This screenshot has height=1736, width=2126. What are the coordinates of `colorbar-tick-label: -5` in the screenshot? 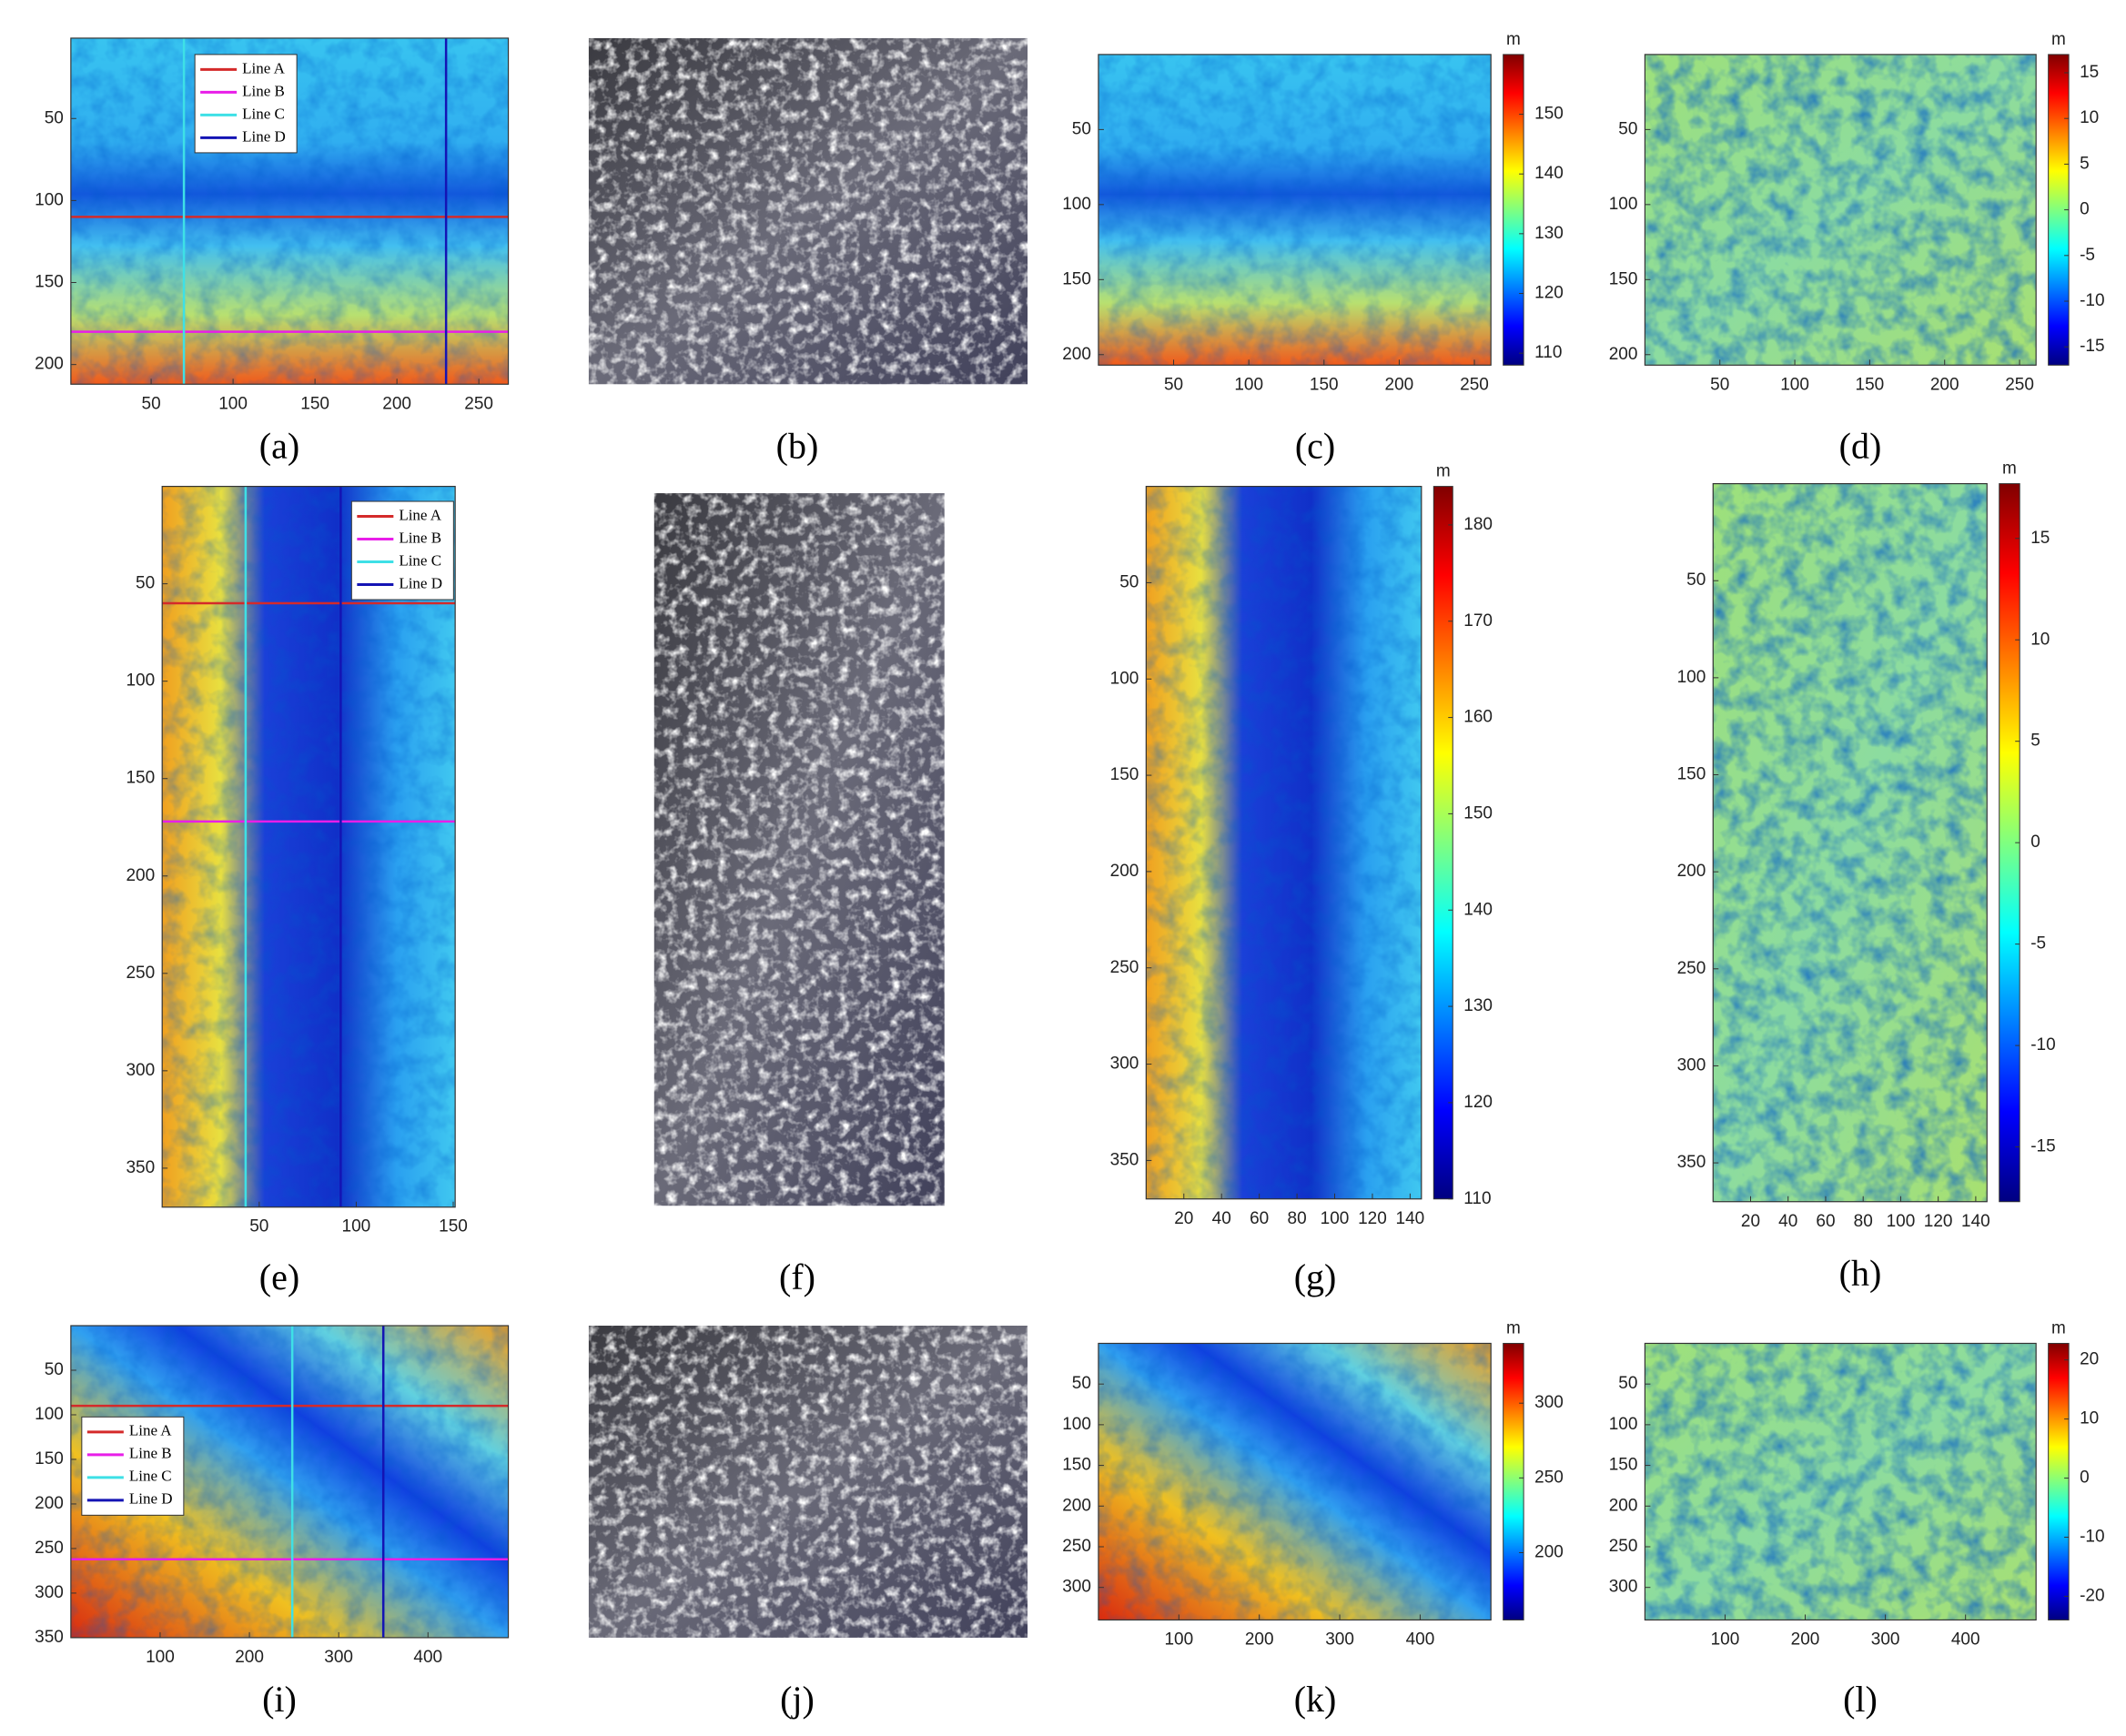 It's located at (2038, 944).